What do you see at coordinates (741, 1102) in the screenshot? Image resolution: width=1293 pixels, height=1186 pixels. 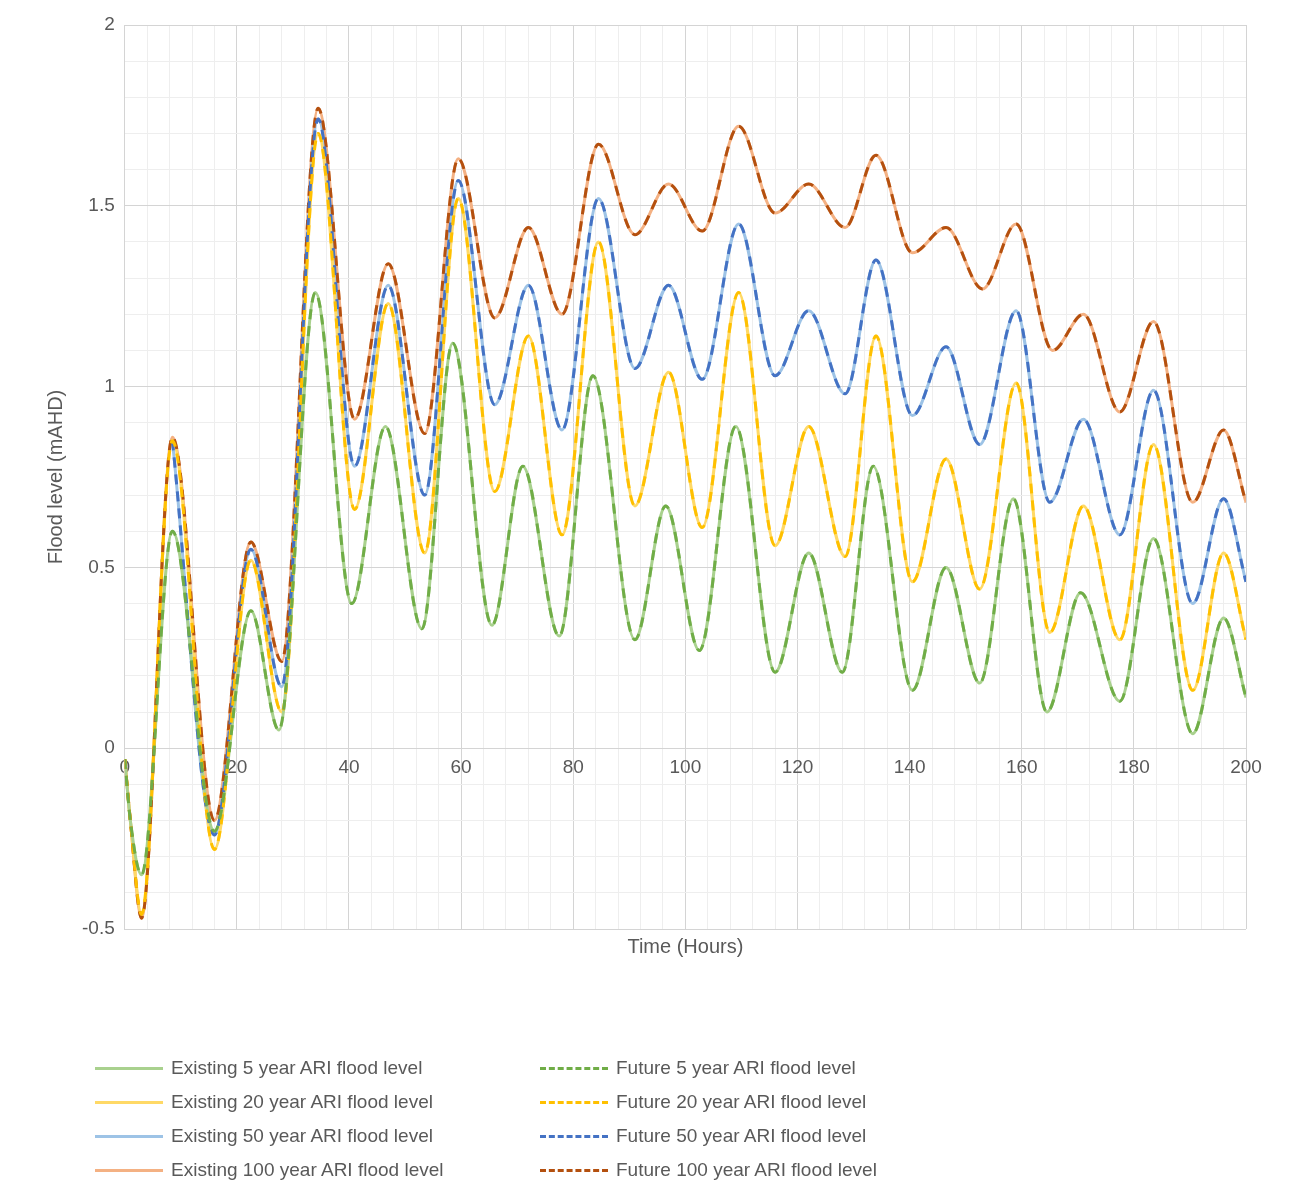 I see `legend-label: Future 20 year ARI flood level` at bounding box center [741, 1102].